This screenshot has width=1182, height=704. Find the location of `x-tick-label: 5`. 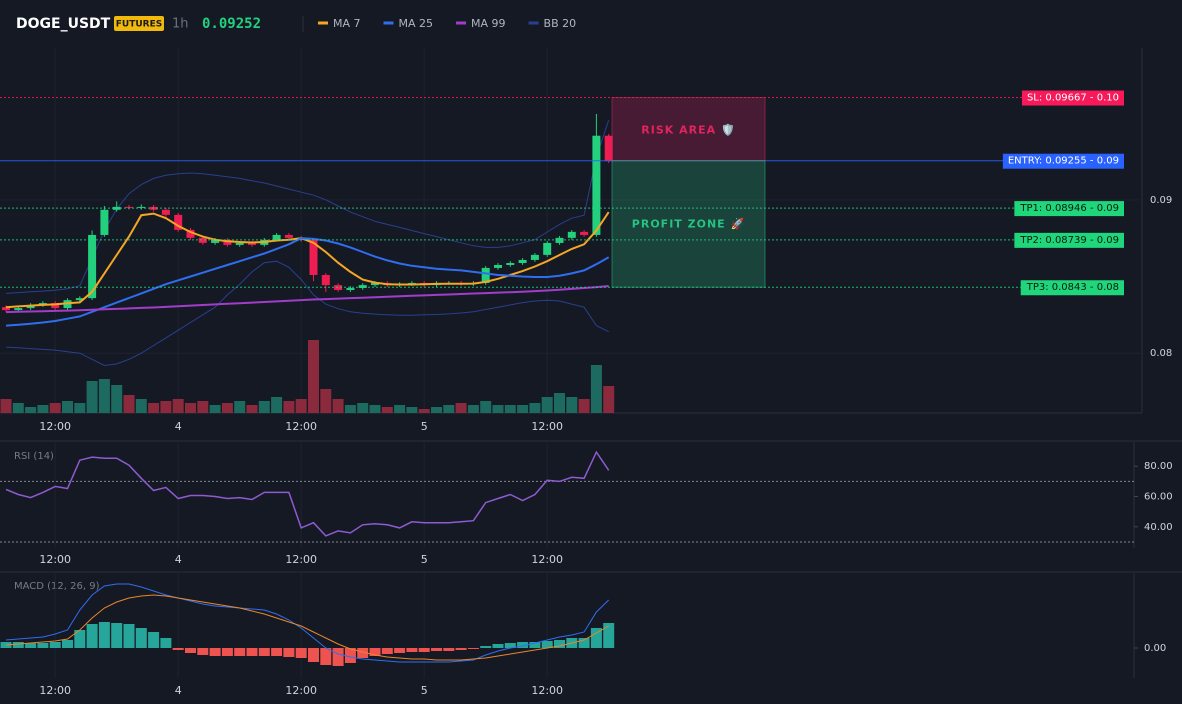

x-tick-label: 5 is located at coordinates (424, 690).